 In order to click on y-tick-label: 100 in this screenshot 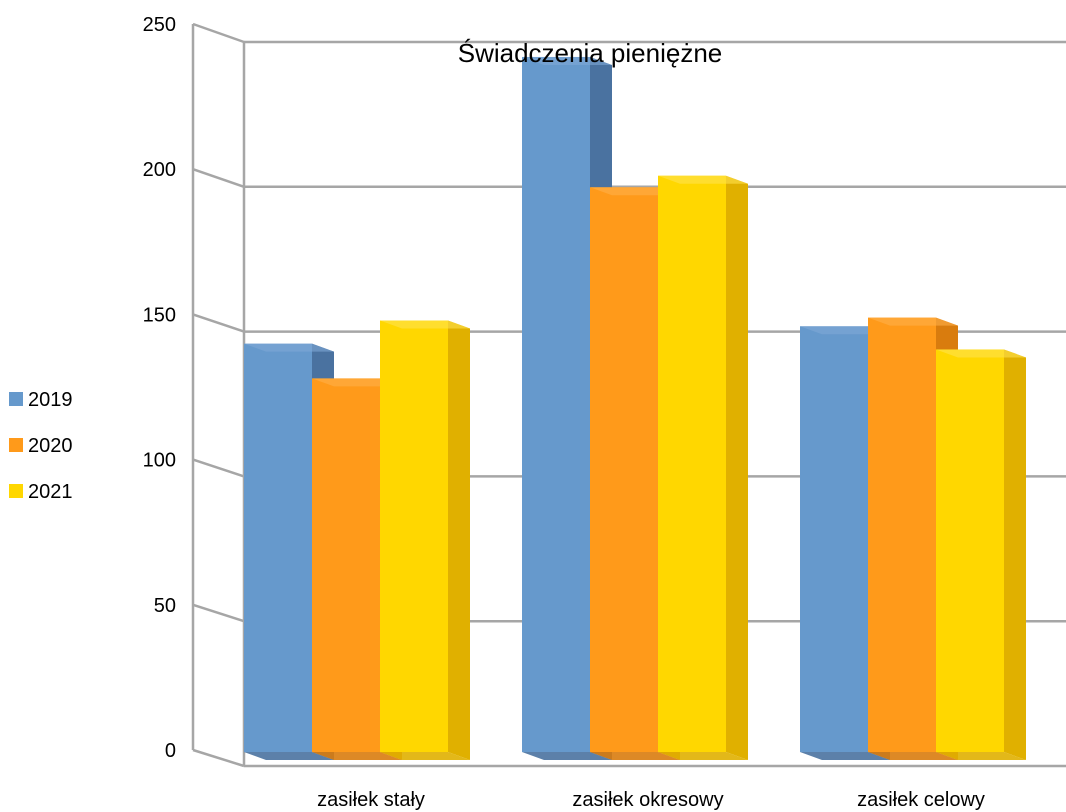, I will do `click(159, 461)`.